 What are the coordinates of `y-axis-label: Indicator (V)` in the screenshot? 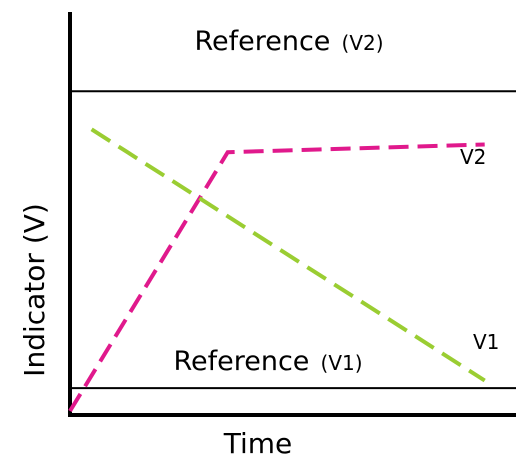 It's located at (34, 290).